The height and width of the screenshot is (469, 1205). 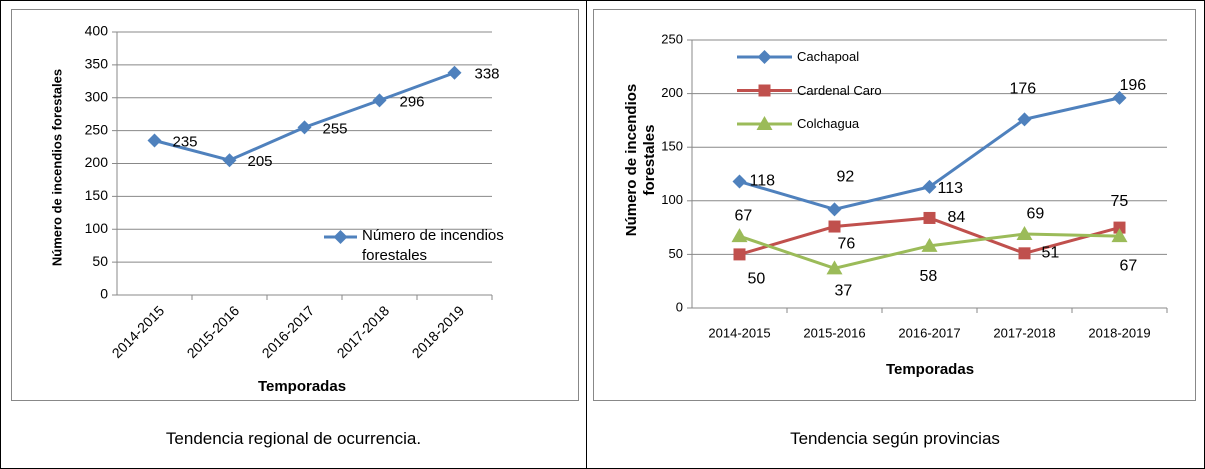 What do you see at coordinates (844, 291) in the screenshot?
I see `data-label: 37` at bounding box center [844, 291].